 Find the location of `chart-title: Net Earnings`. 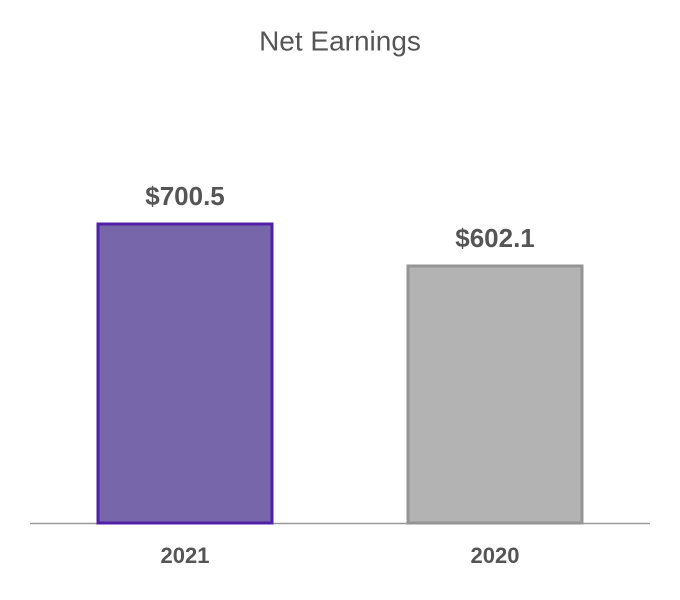

chart-title: Net Earnings is located at coordinates (340, 40).